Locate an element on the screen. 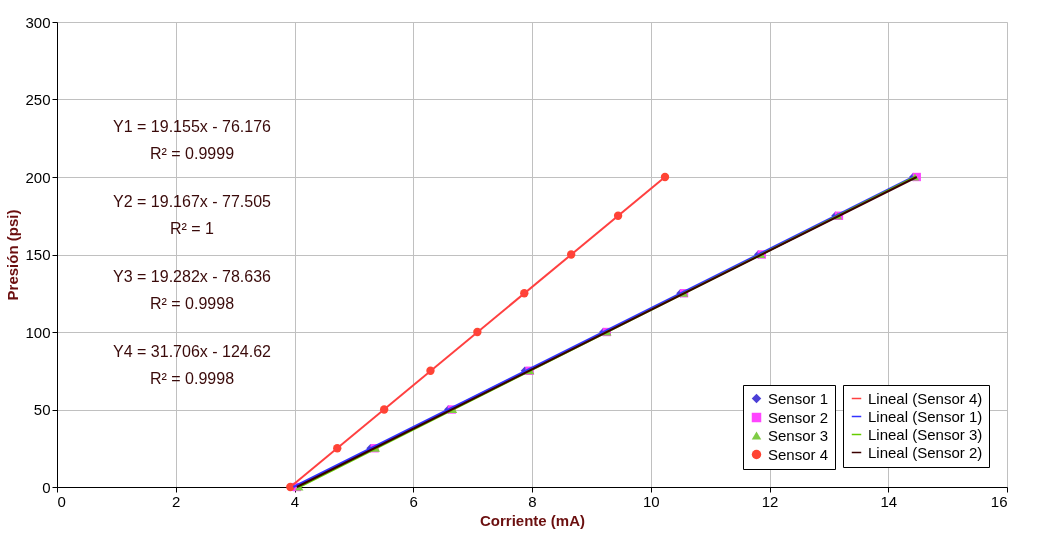  legend-label: Lineal (Sensor 4) is located at coordinates (925, 398).